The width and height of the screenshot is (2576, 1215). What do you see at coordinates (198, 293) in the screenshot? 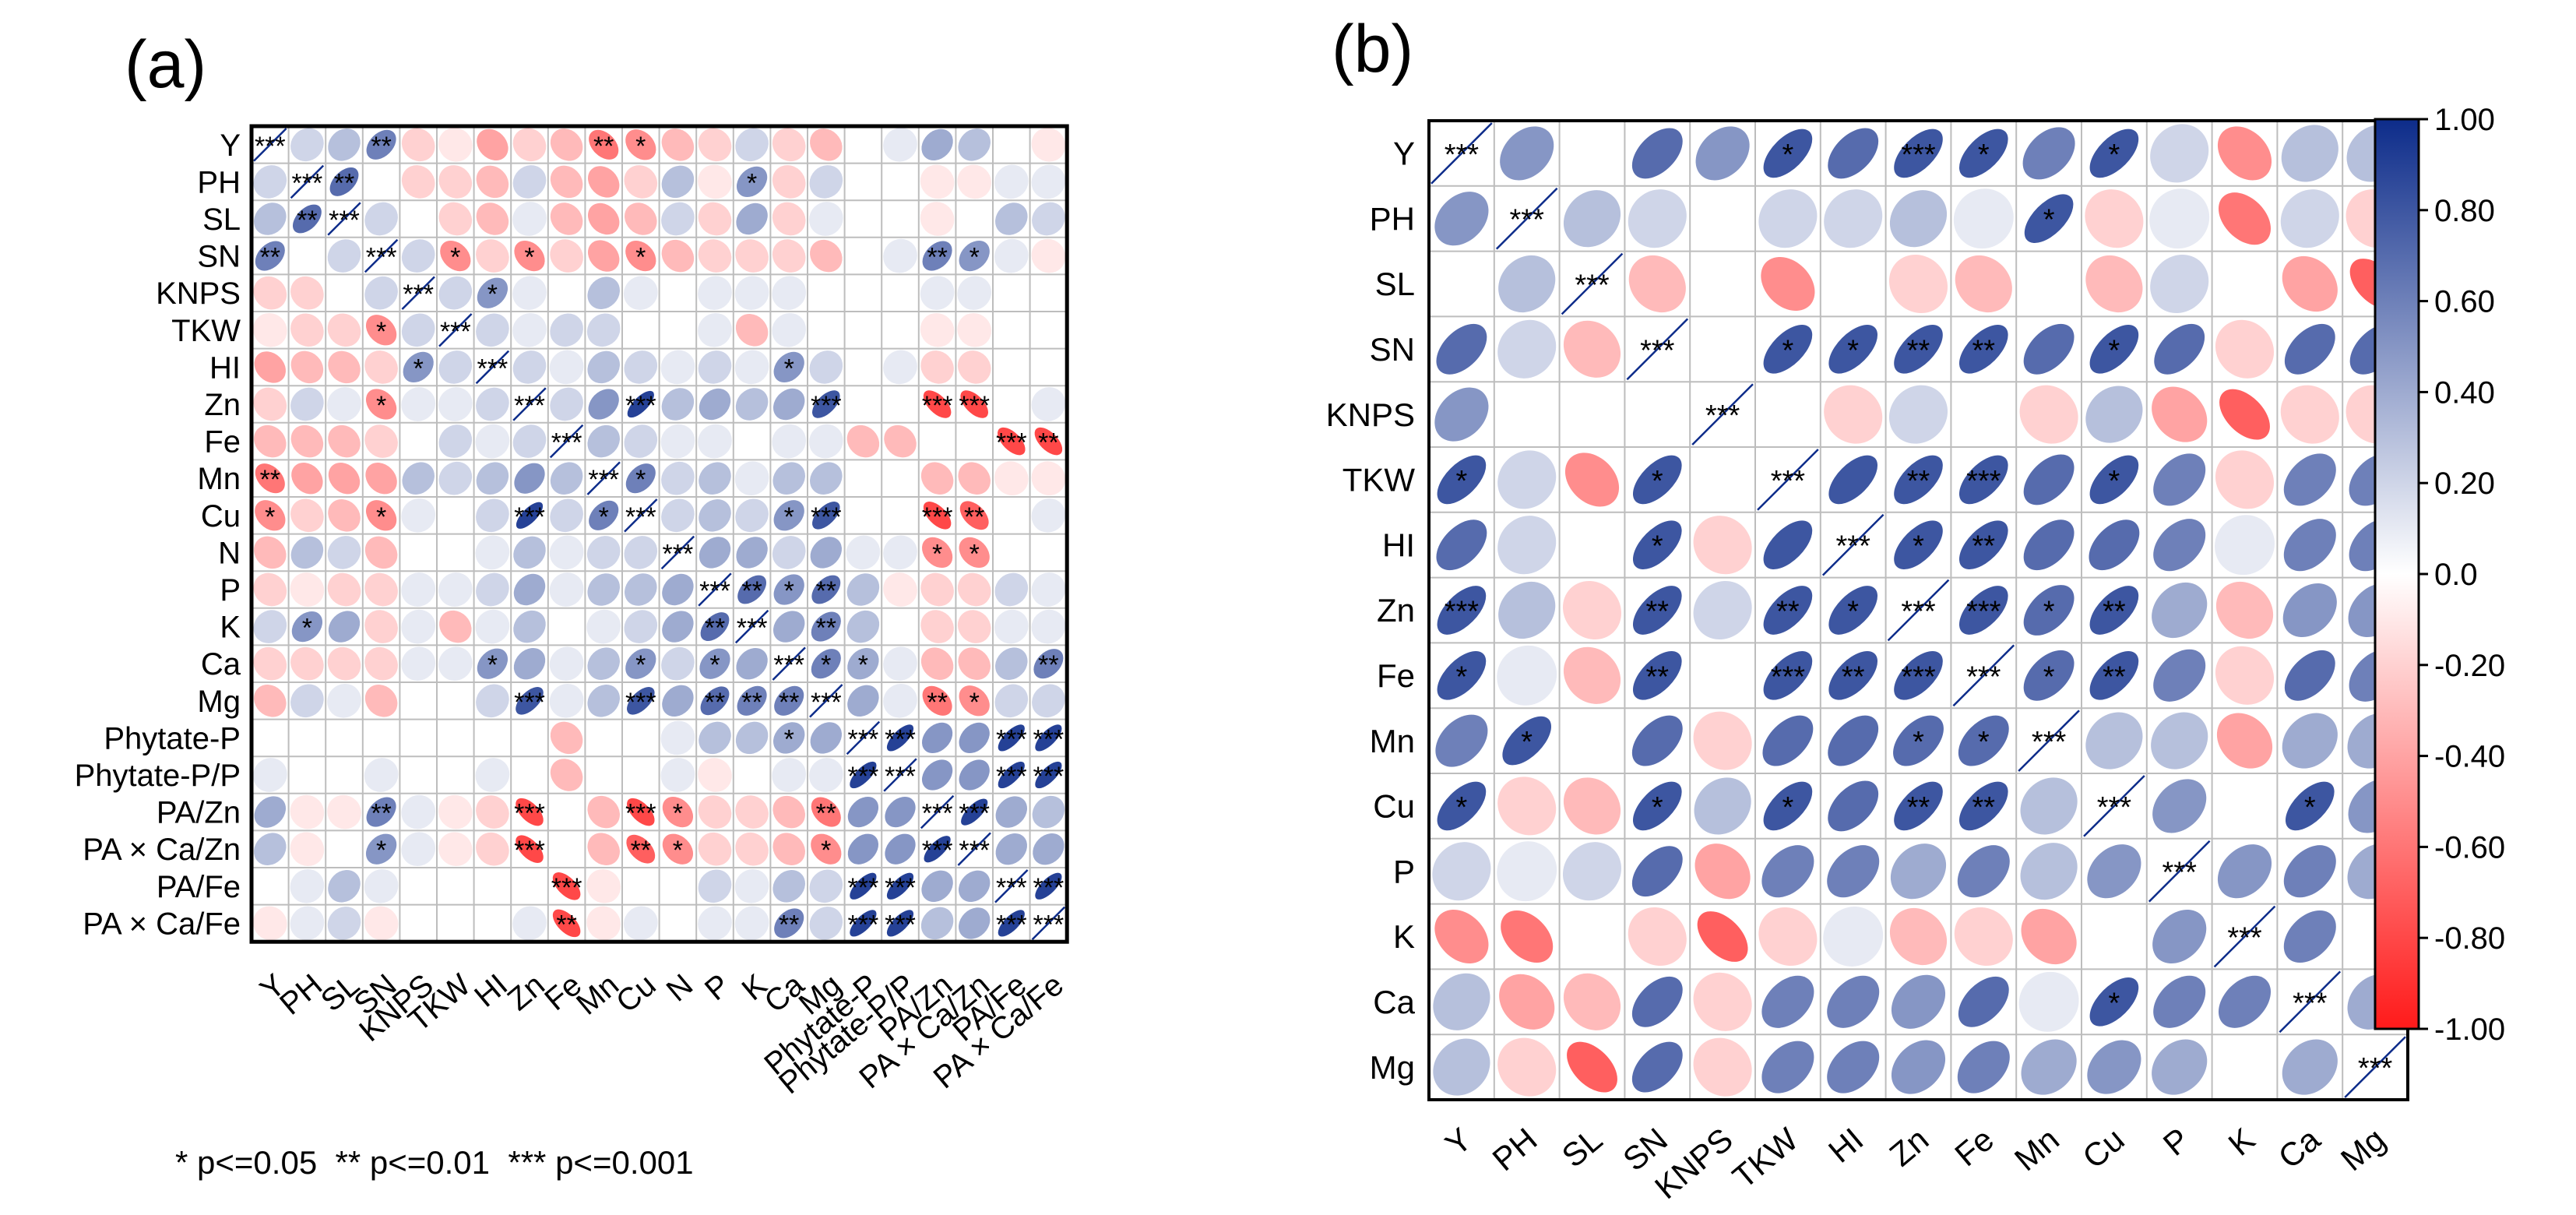
I see `a-row-label: KNPS` at bounding box center [198, 293].